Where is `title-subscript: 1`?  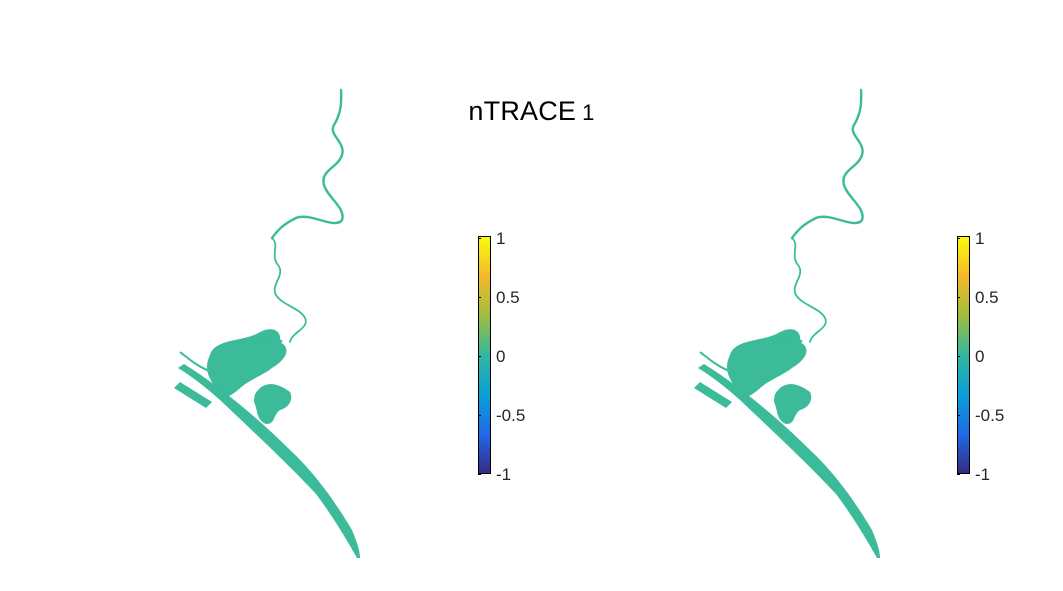 title-subscript: 1 is located at coordinates (588, 112).